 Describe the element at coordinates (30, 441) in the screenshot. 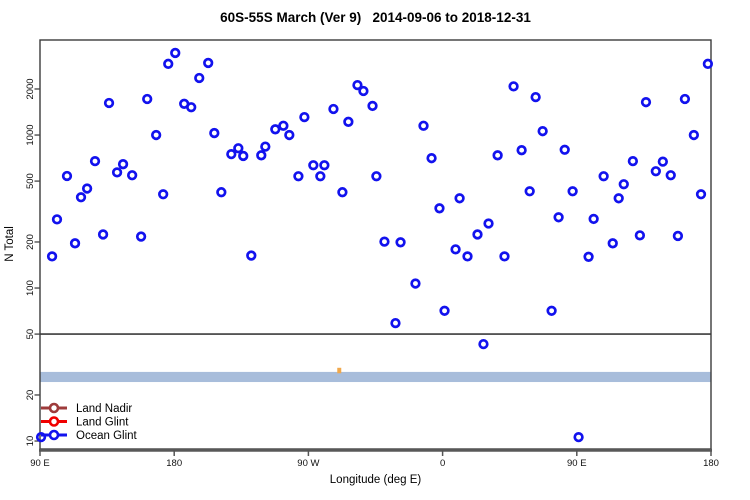

I see `y-tick-label: 10` at that location.